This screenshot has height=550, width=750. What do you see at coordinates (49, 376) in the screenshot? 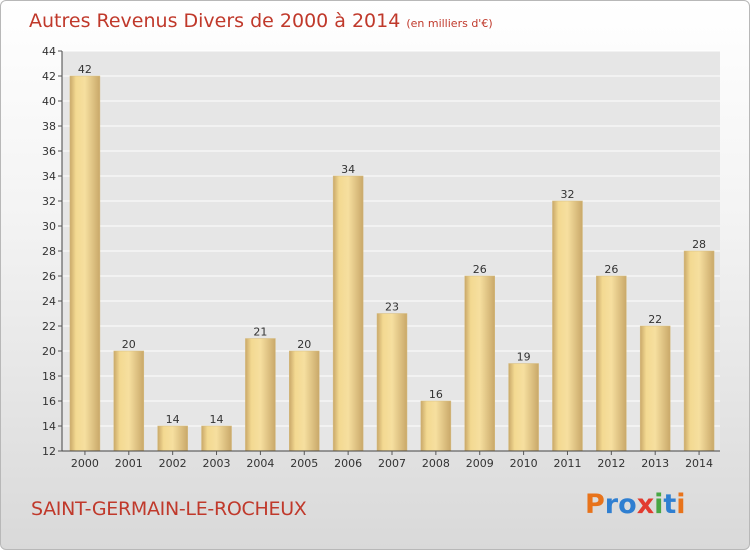
I see `y-tick-label: 18` at bounding box center [49, 376].